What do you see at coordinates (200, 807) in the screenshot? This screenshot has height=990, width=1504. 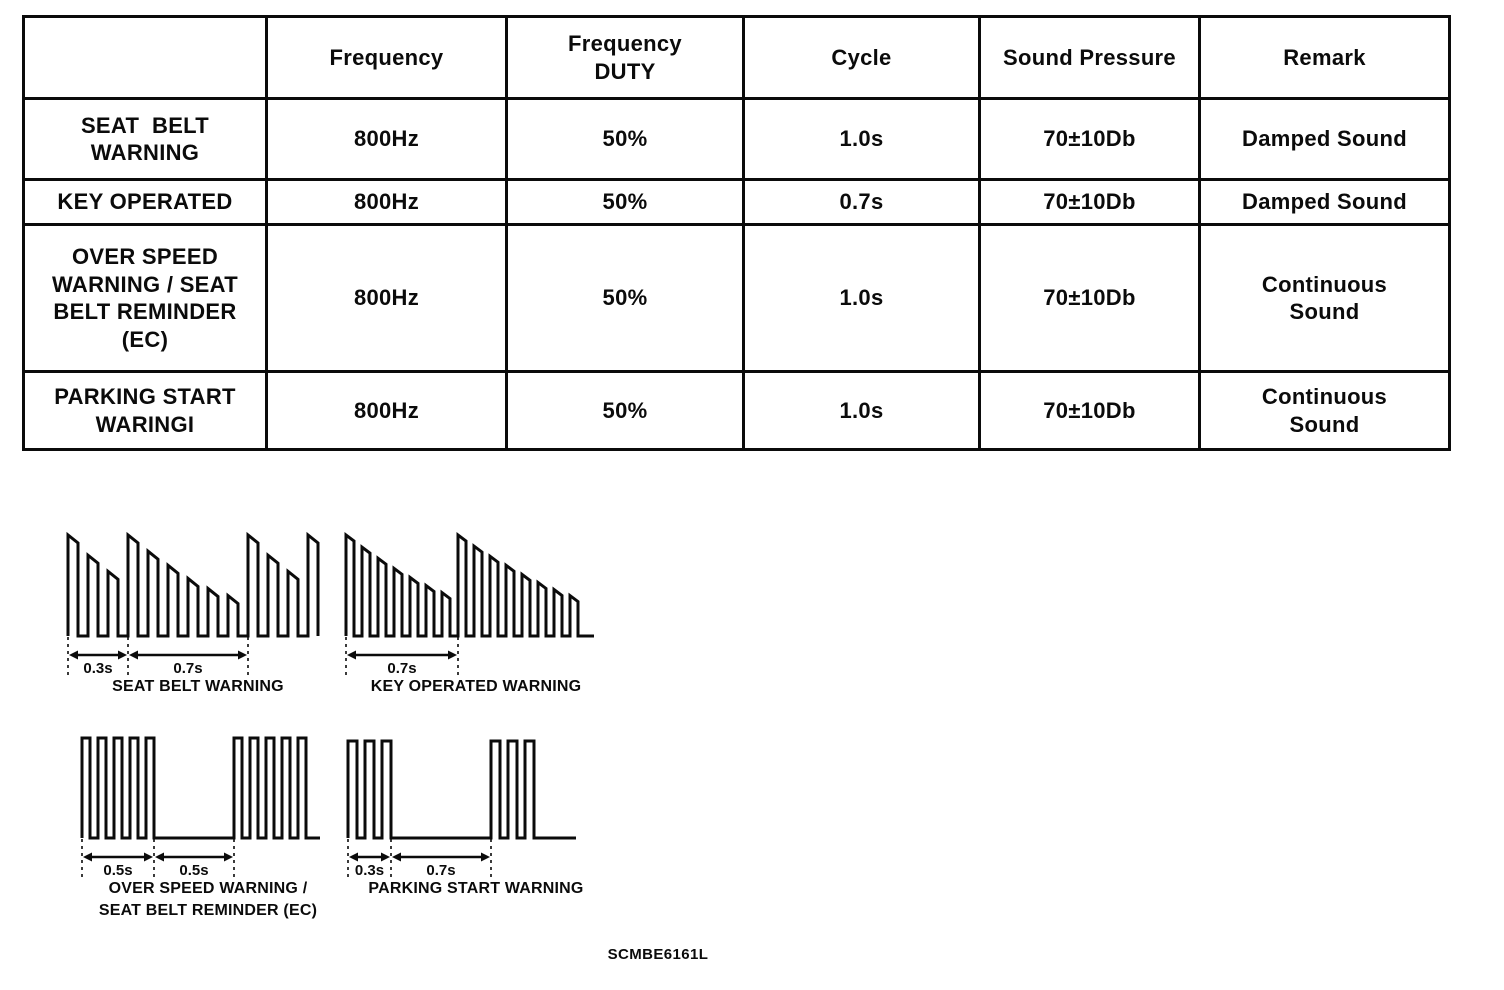 I see `over-speed-warning-waveform-plot: 0.5s 0.5s` at bounding box center [200, 807].